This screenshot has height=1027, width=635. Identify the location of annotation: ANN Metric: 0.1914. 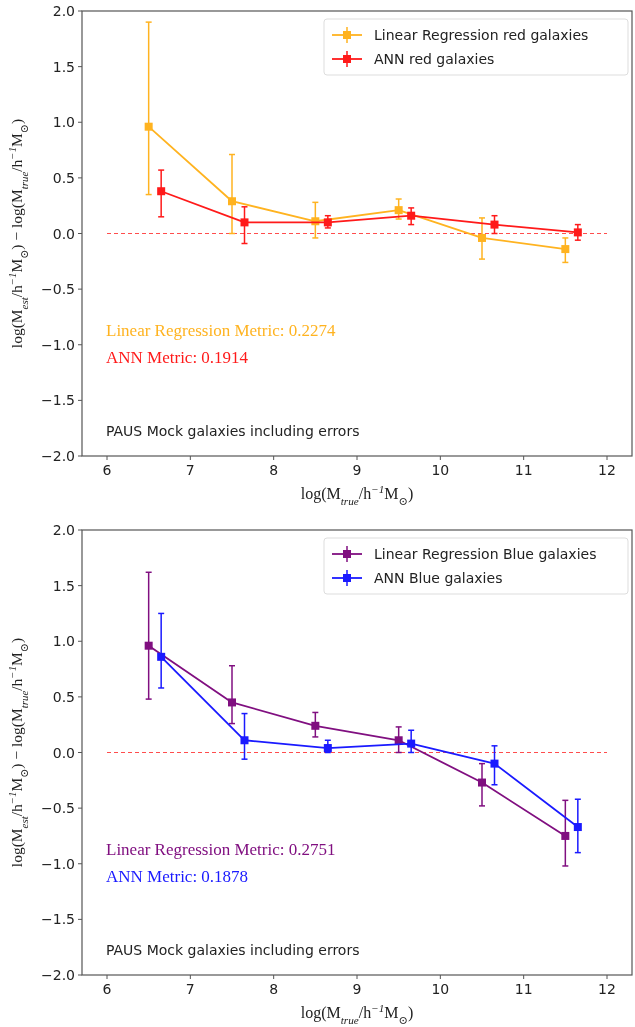
(177, 357).